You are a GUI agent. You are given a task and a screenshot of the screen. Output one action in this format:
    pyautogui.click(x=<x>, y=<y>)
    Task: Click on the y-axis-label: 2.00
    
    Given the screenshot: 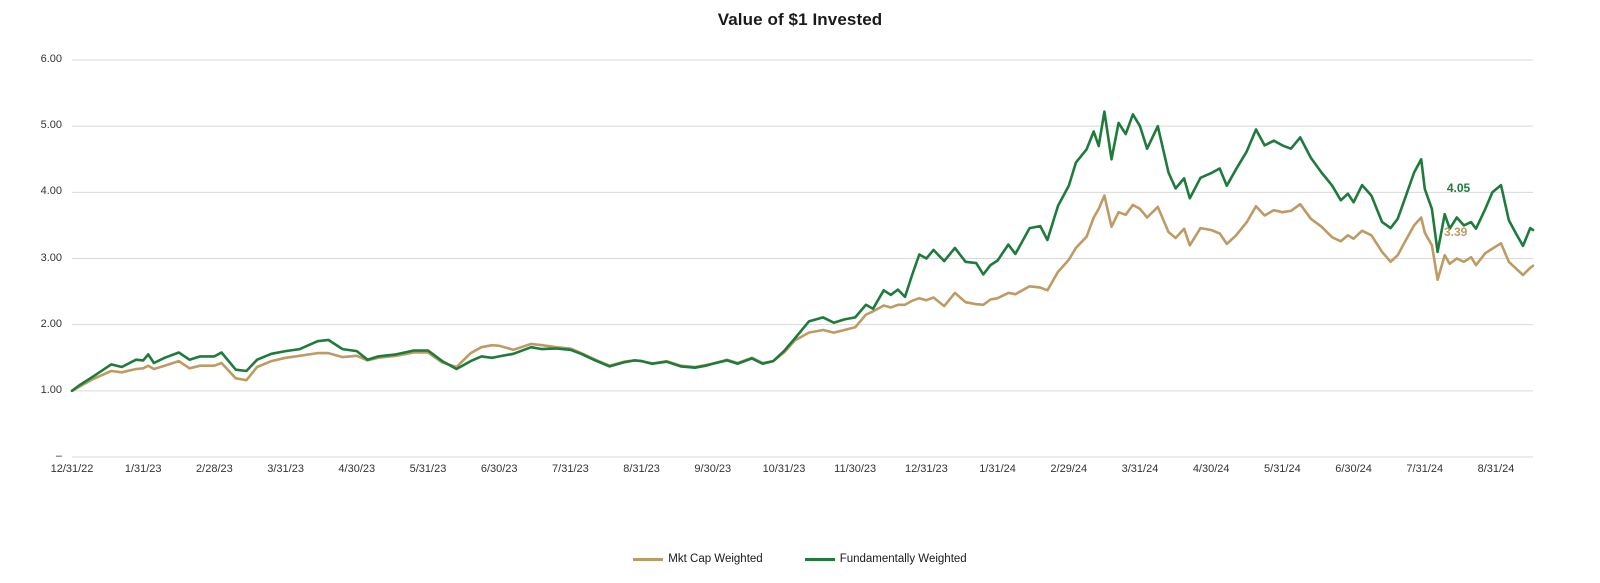 What is the action you would take?
    pyautogui.click(x=51, y=323)
    